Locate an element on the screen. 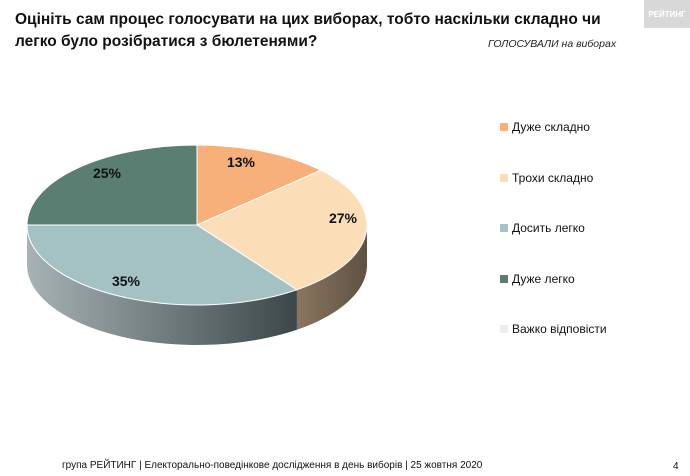  legend-label: Досить легко is located at coordinates (548, 228).